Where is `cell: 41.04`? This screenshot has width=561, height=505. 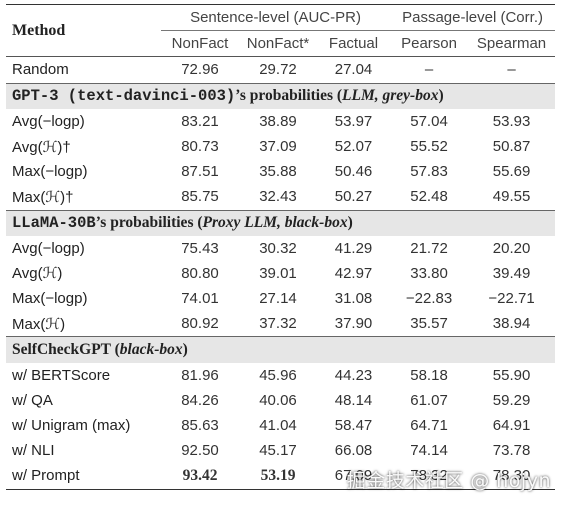 cell: 41.04 is located at coordinates (278, 426).